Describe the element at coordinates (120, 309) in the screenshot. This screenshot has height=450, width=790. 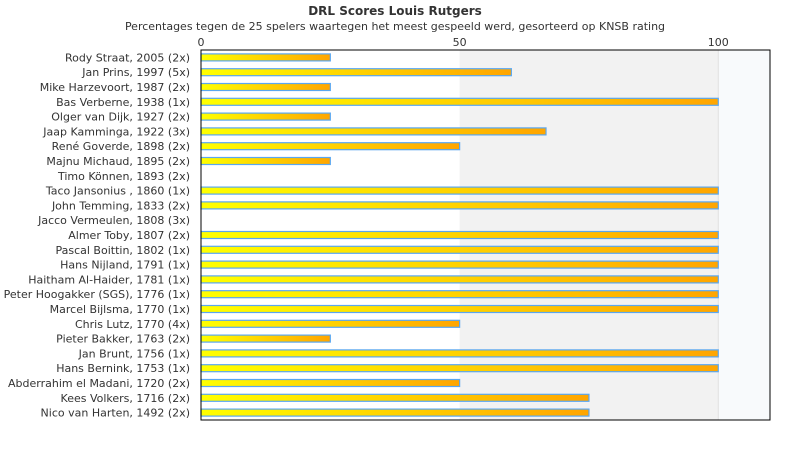
I see `category-label: Marcel Bijlsma, 1770 (1x)` at that location.